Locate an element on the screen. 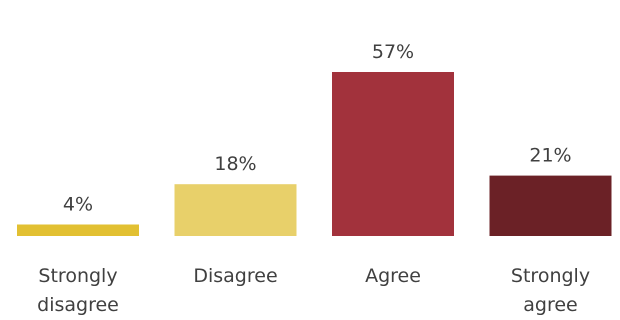 The height and width of the screenshot is (320, 620). category-label-0-line-0: Strongly is located at coordinates (77, 276).